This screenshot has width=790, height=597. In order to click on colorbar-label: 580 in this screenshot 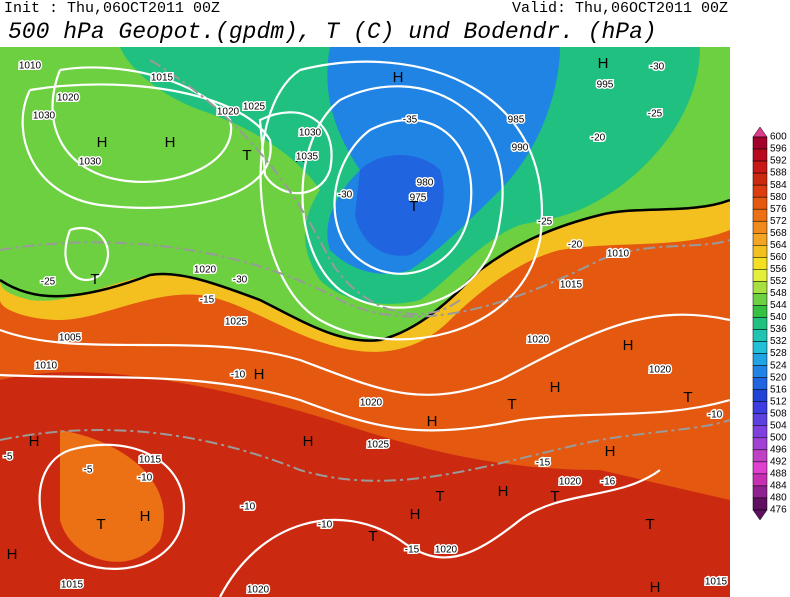, I will do `click(778, 197)`.